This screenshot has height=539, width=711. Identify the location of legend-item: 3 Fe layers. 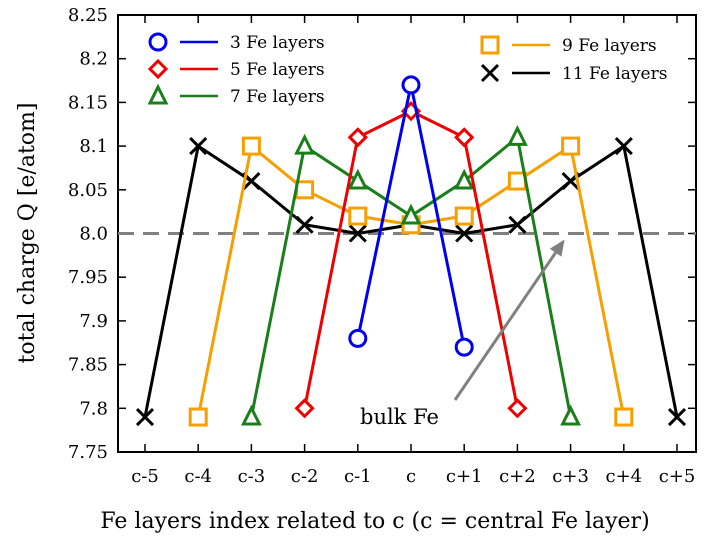
(236, 42).